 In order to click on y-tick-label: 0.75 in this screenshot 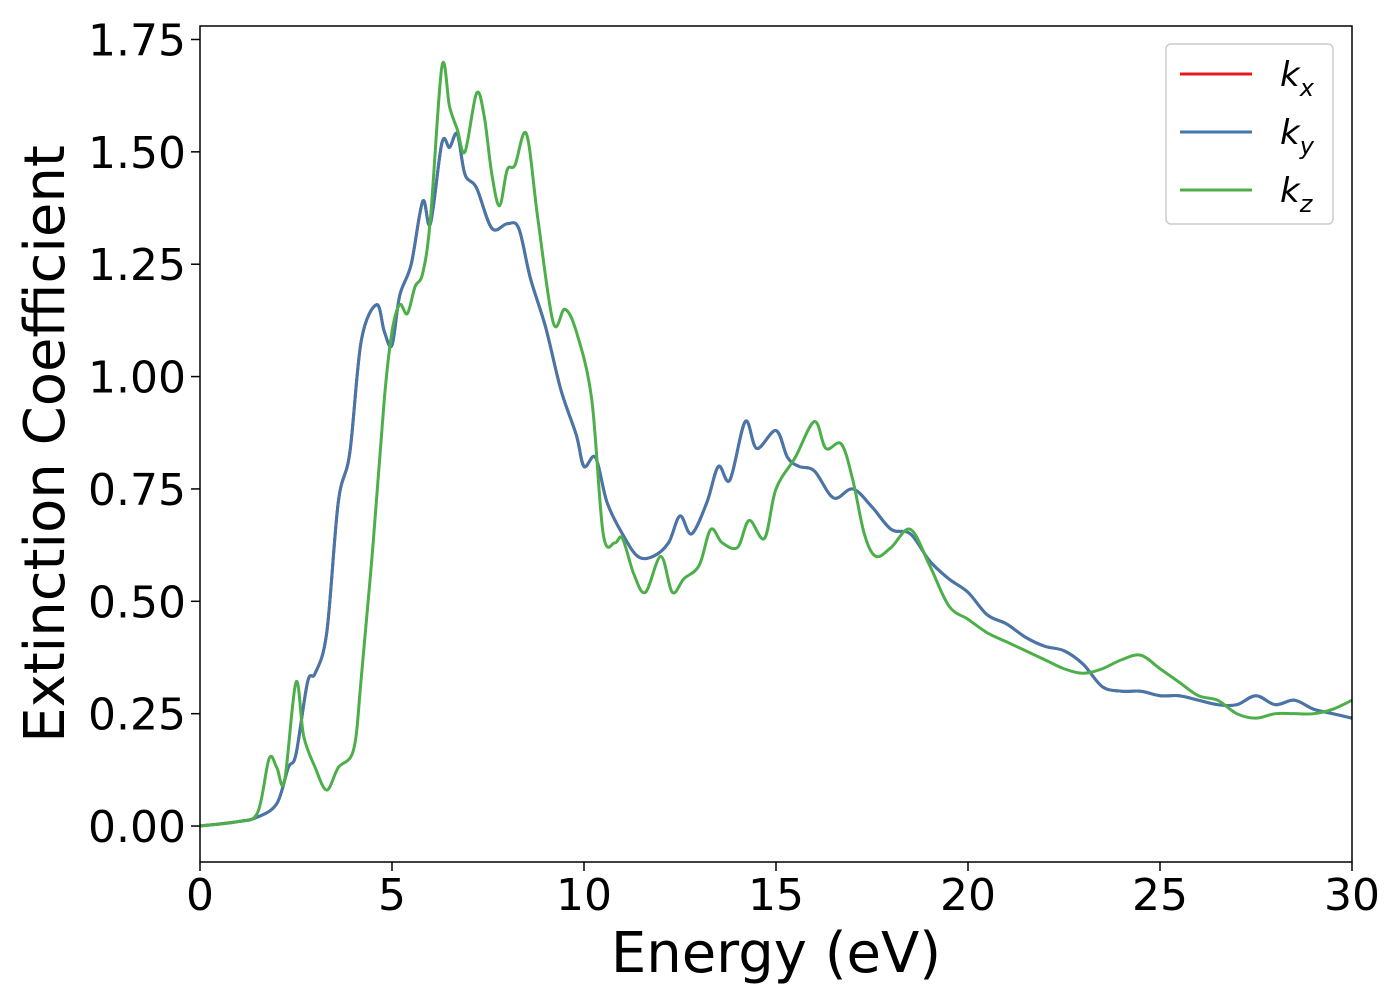, I will do `click(137, 490)`.